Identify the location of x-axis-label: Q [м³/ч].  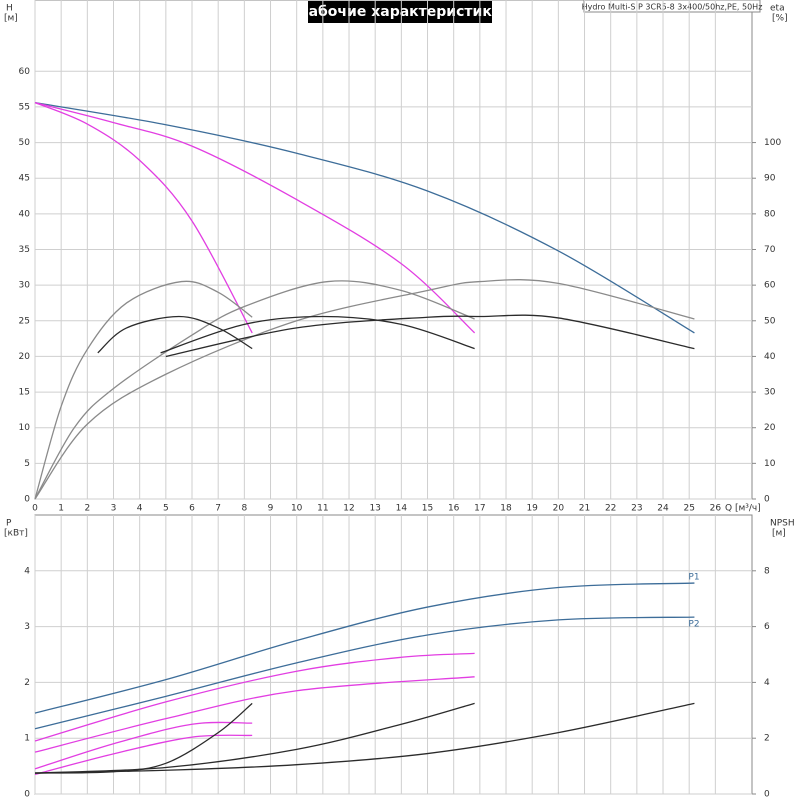
(743, 509).